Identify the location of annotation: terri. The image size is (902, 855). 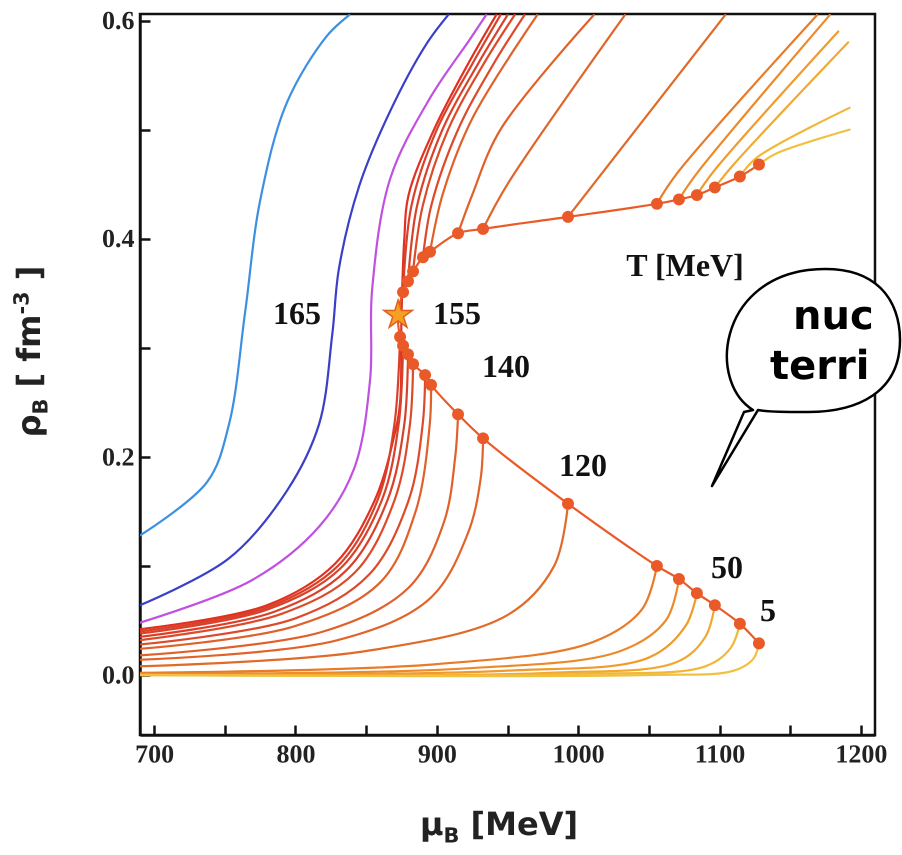
(820, 366).